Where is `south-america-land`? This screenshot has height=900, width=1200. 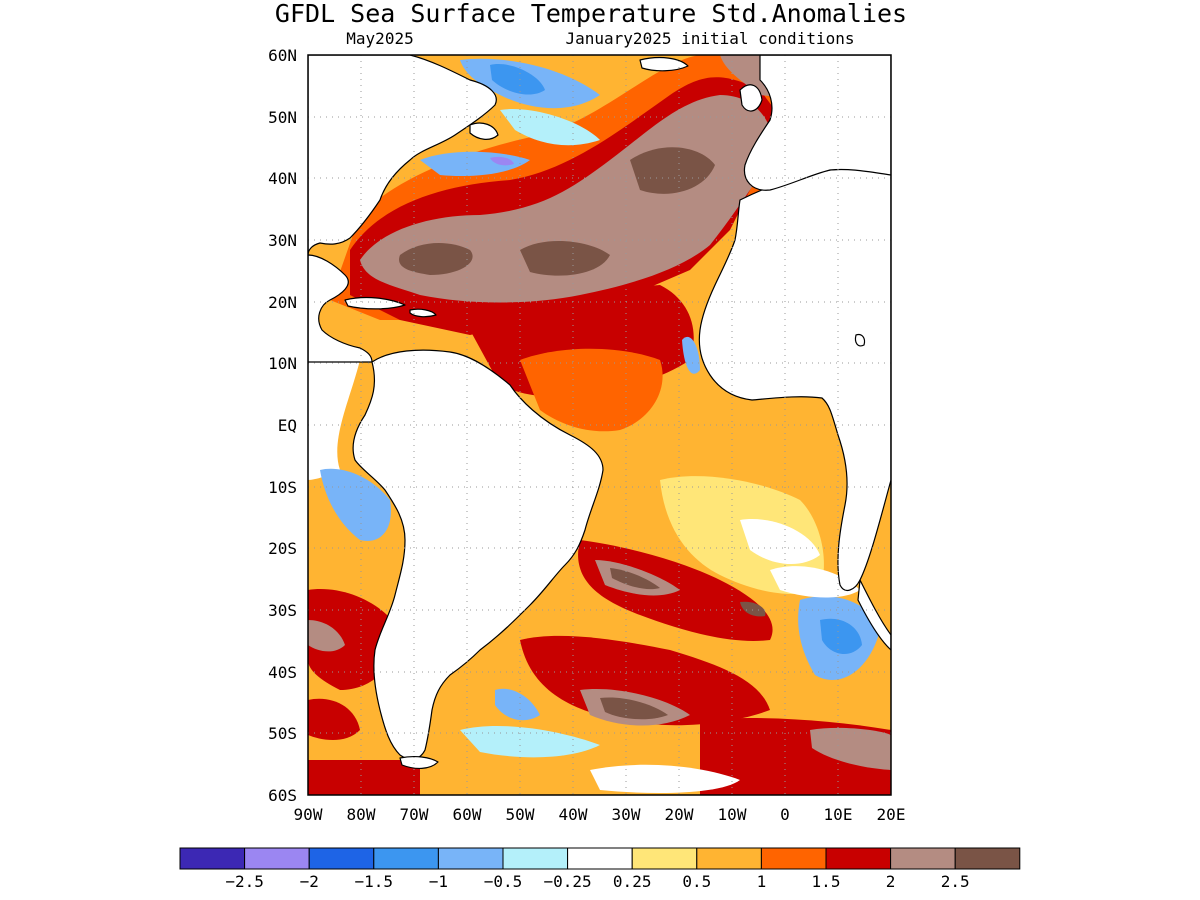
south-america-land is located at coordinates (478, 554).